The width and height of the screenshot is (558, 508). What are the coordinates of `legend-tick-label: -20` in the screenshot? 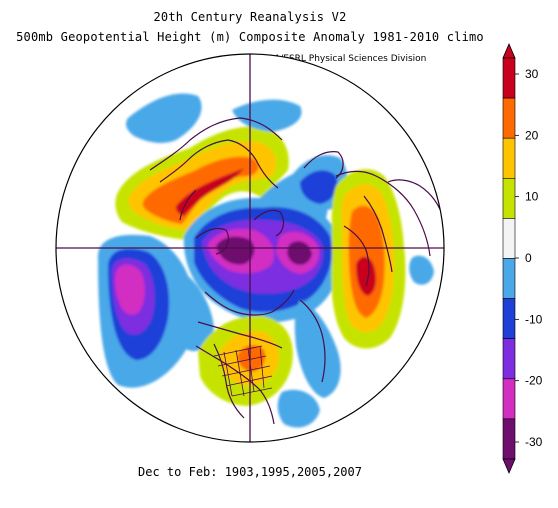 It's located at (534, 381).